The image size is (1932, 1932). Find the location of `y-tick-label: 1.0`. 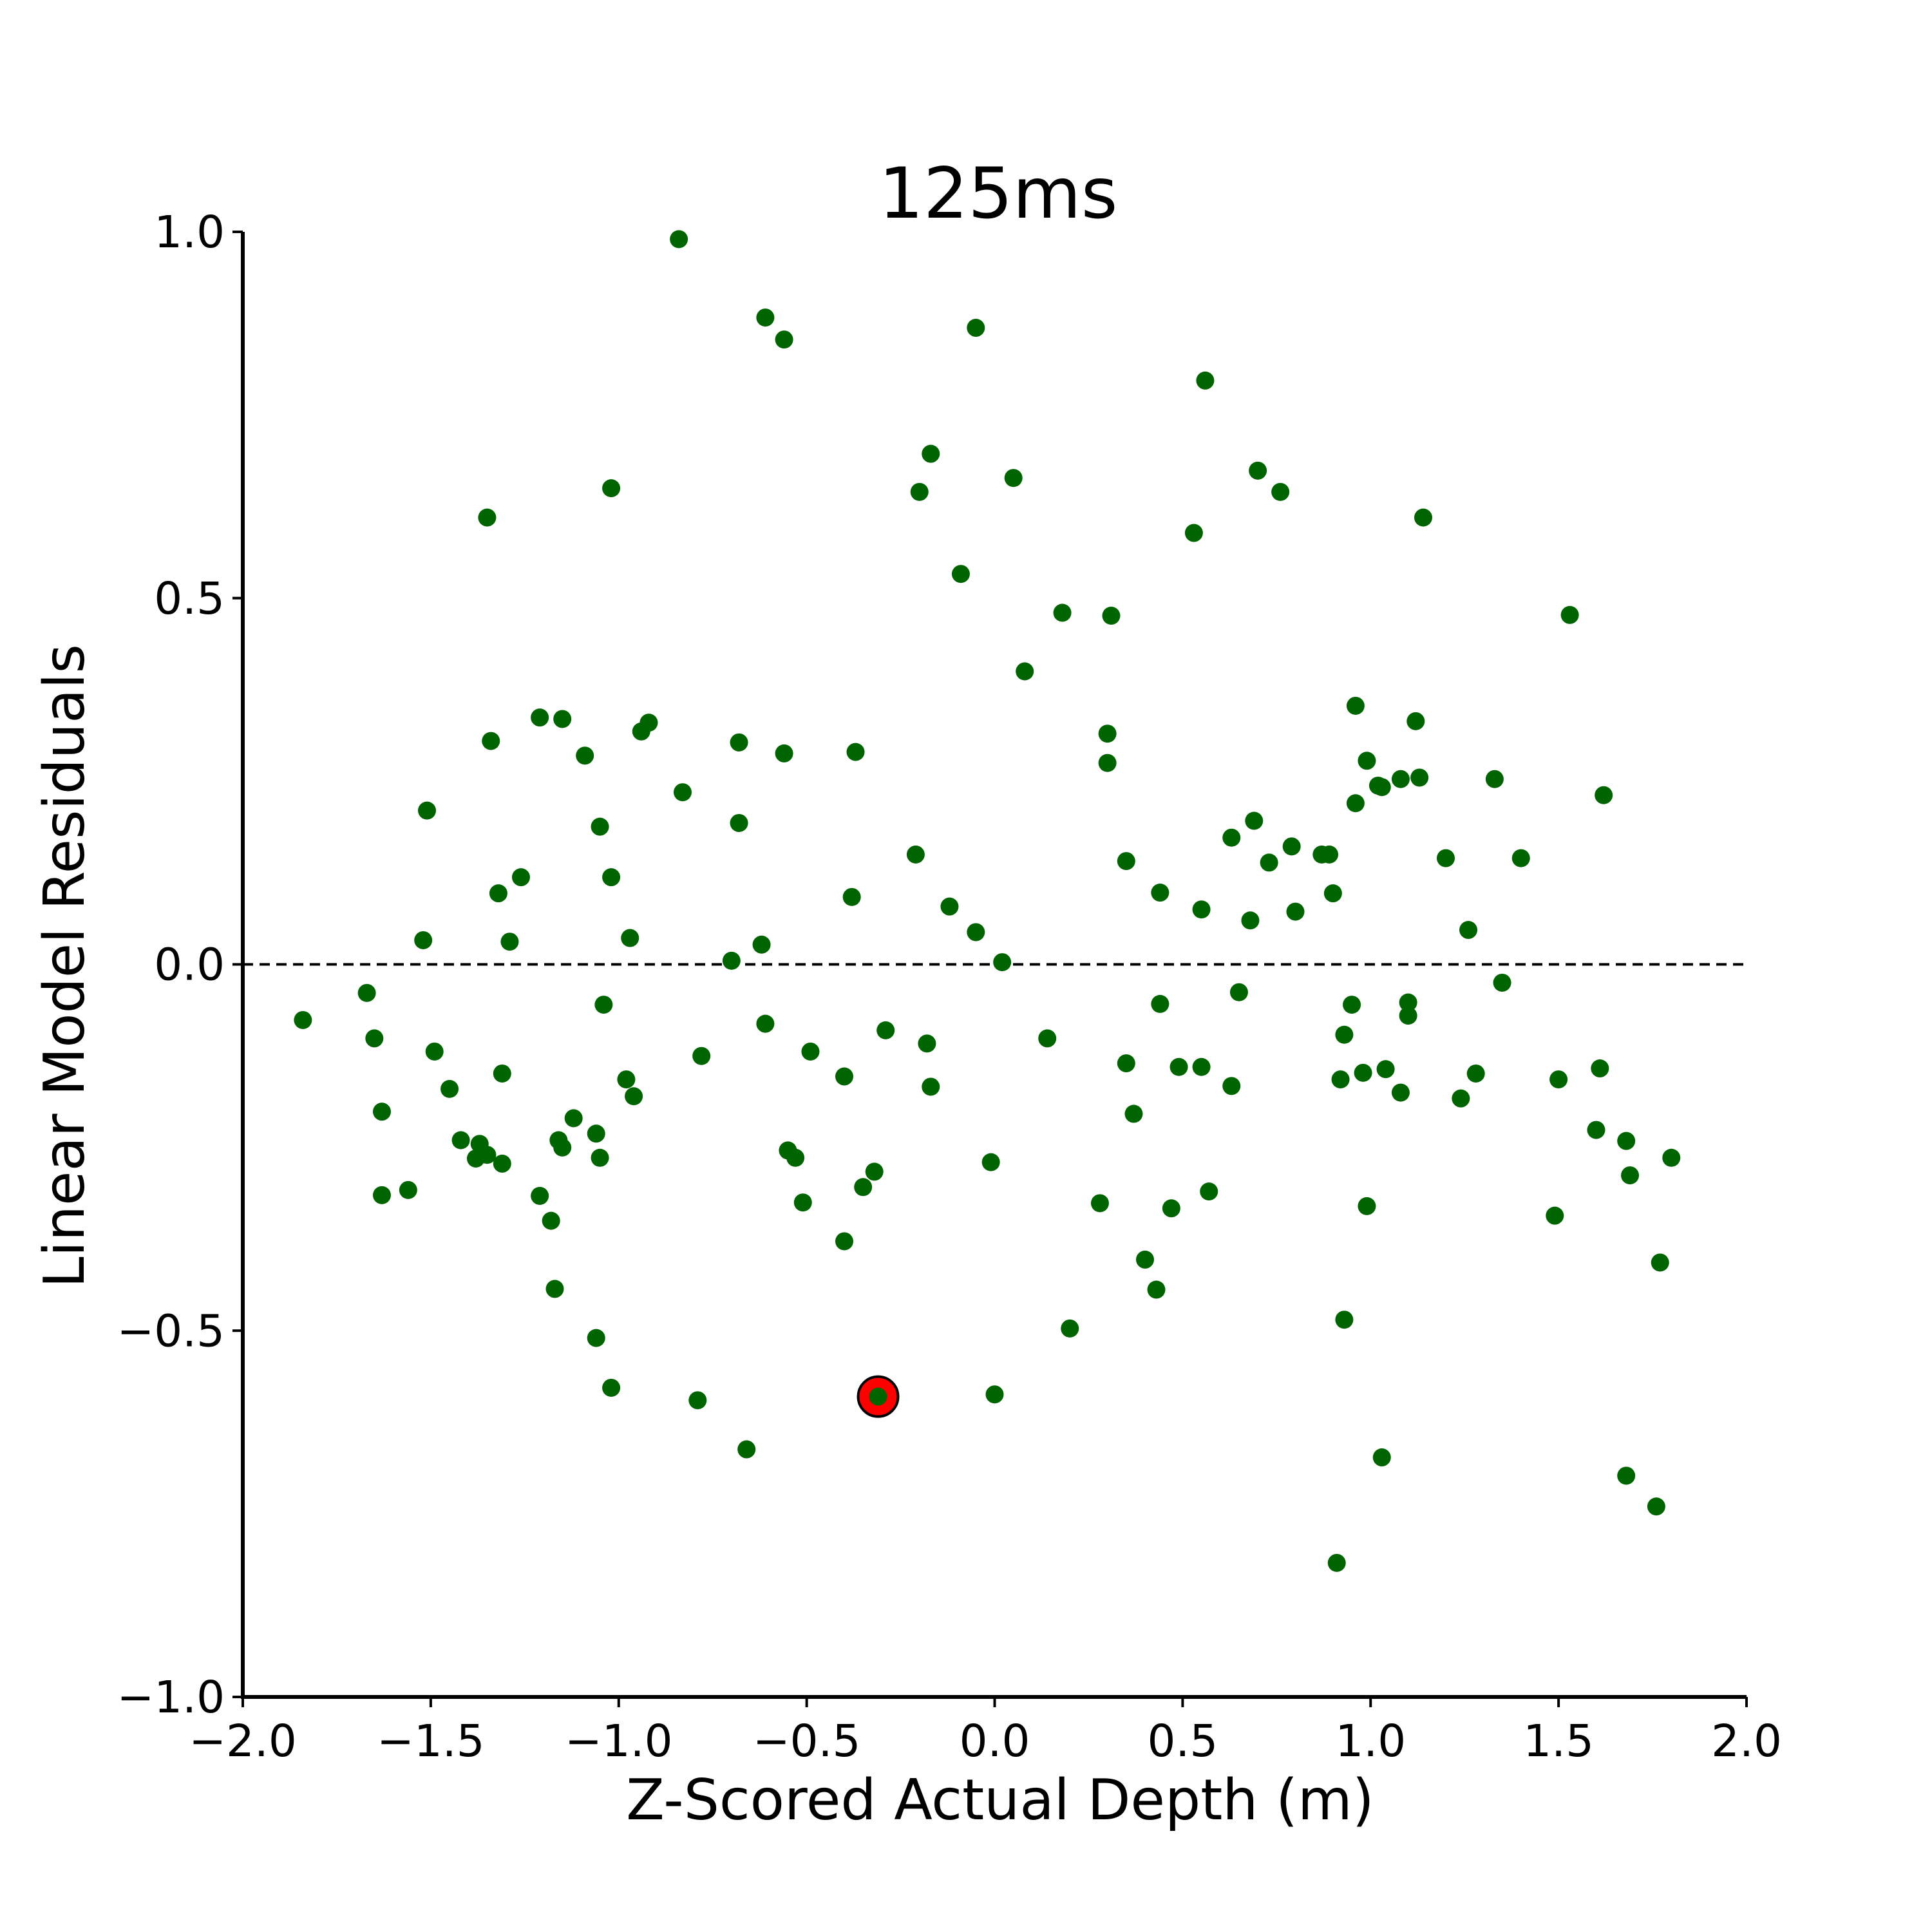

y-tick-label: 1.0 is located at coordinates (190, 232).